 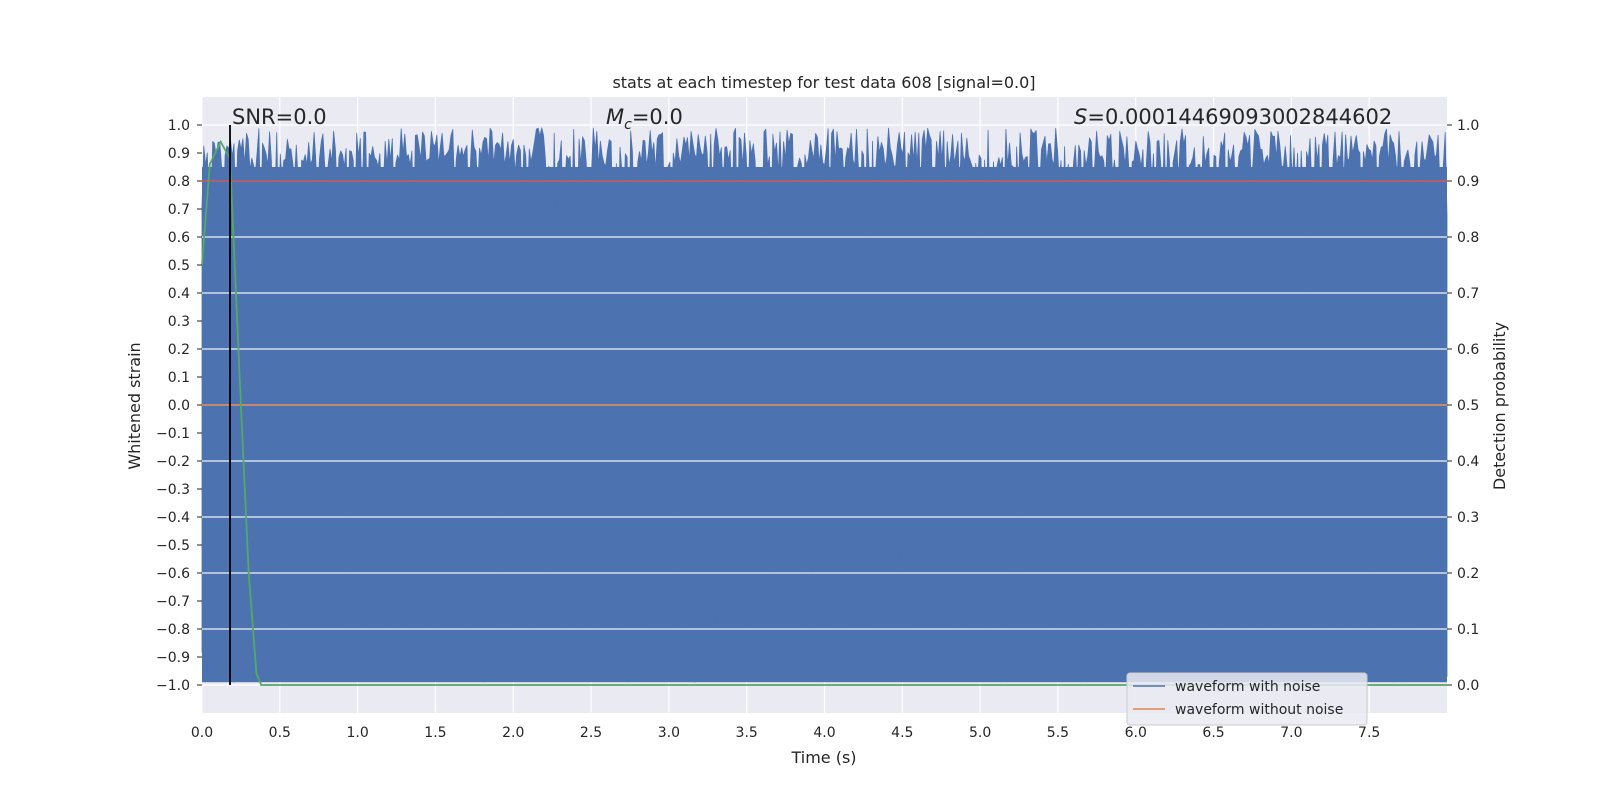 I want to click on y-tick-label: −0.4, so click(x=173, y=518).